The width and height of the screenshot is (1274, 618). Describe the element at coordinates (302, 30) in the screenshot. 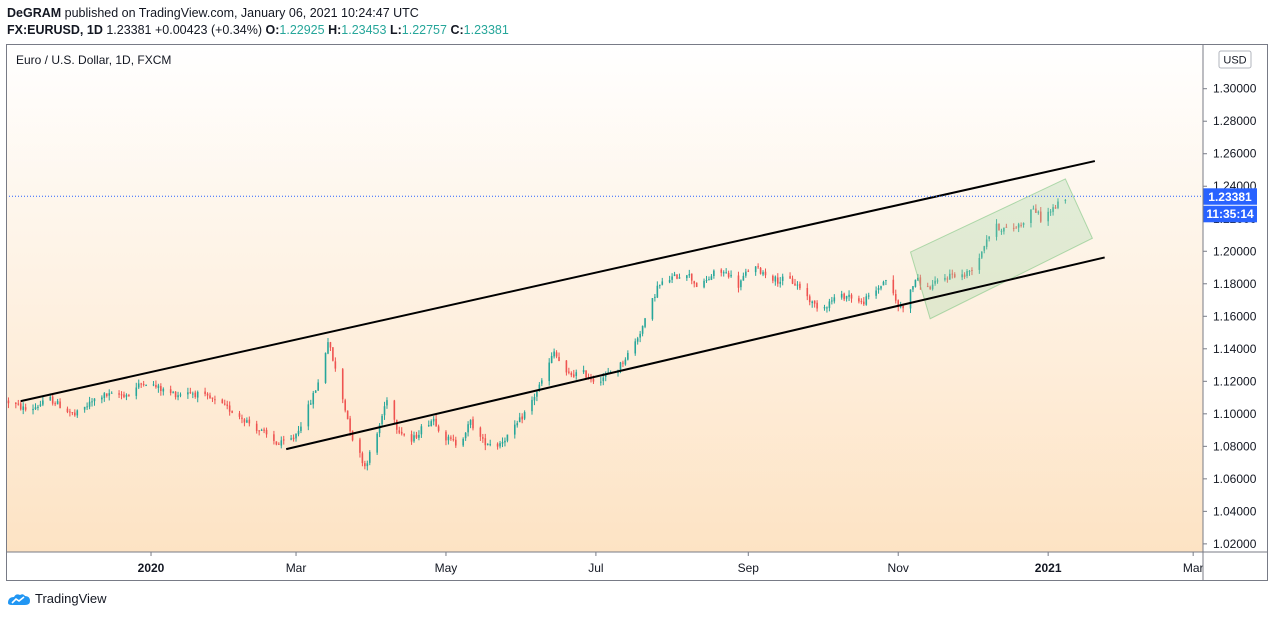

I see `open-value: 1.22925` at that location.